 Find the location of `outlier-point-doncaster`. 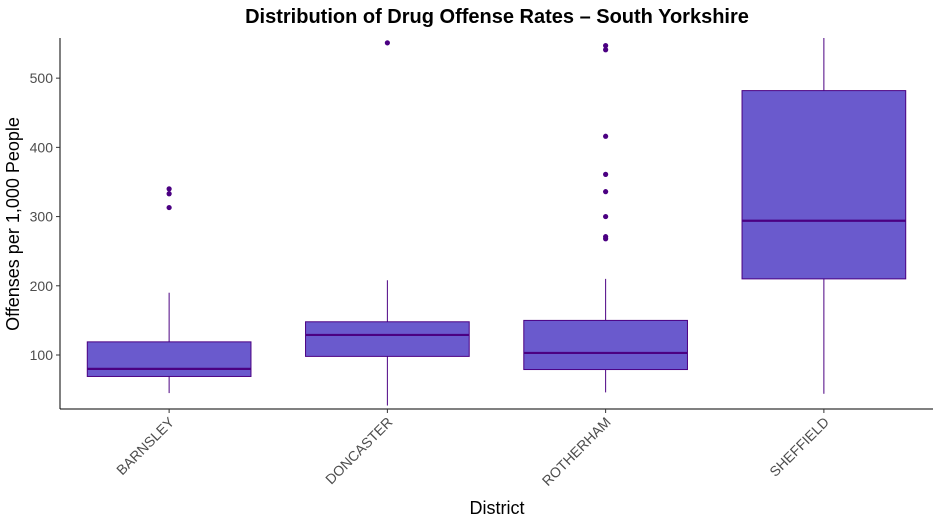

outlier-point-doncaster is located at coordinates (387, 43).